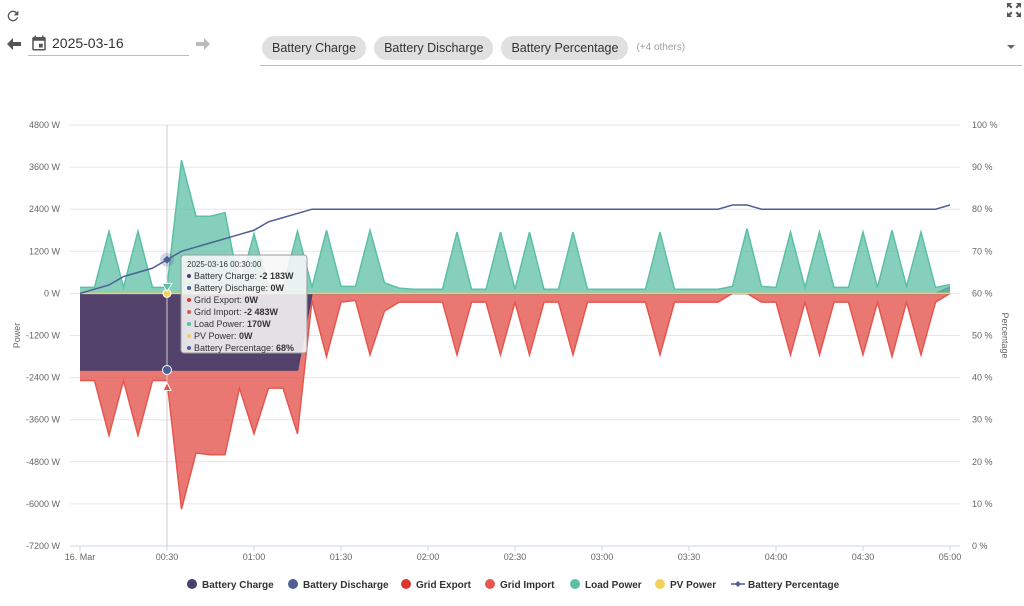  Describe the element at coordinates (982, 378) in the screenshot. I see `y2-tick-label: 40 %` at that location.